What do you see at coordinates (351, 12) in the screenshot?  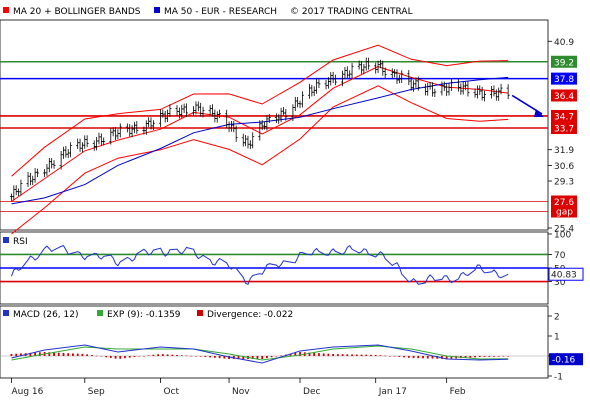 I see `copyright-text: © 2017 TRADING CENTRAL` at bounding box center [351, 12].